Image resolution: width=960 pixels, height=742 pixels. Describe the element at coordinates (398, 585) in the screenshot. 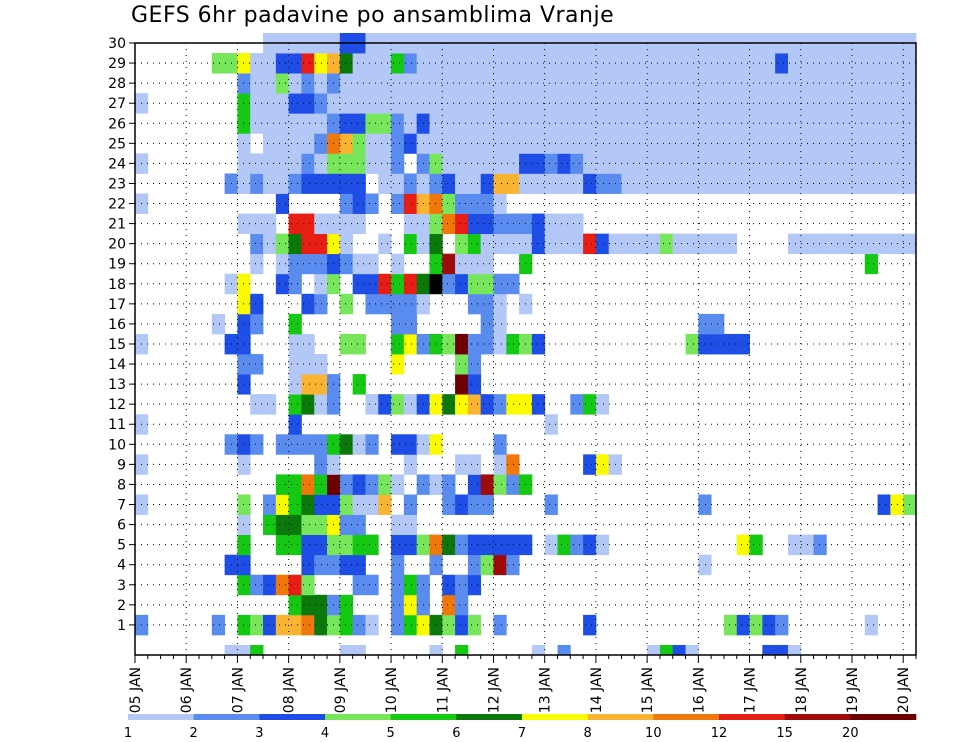

I see `heatmap-cell-m3-t20` at that location.